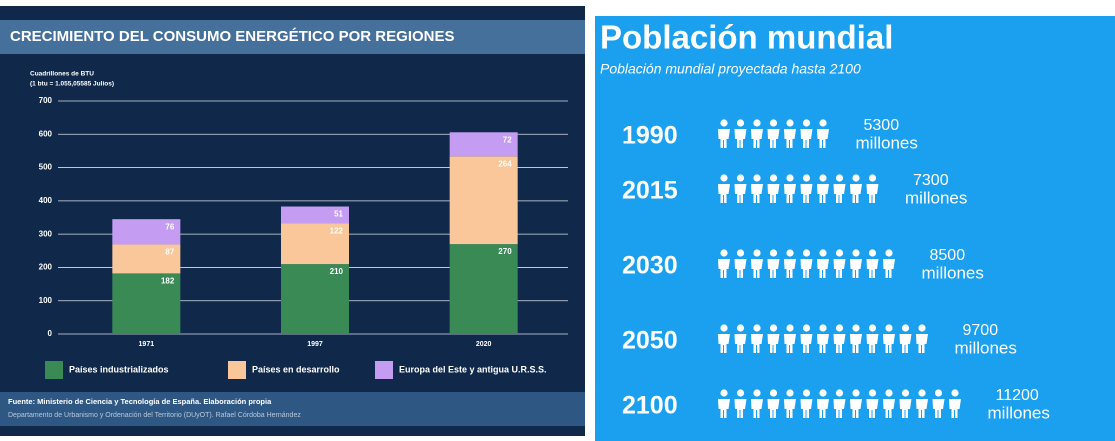 The width and height of the screenshot is (1115, 441). Describe the element at coordinates (650, 136) in the screenshot. I see `year-label: 1990` at that location.